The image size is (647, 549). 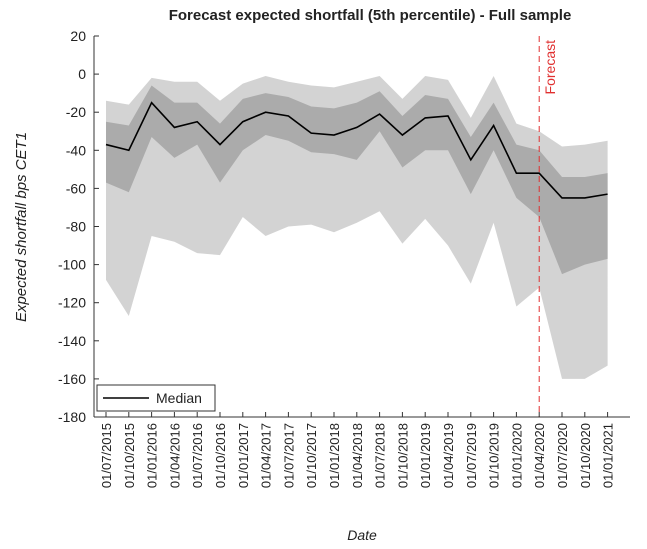 What do you see at coordinates (174, 455) in the screenshot?
I see `x-tick-label: 01/04/2016` at bounding box center [174, 455].